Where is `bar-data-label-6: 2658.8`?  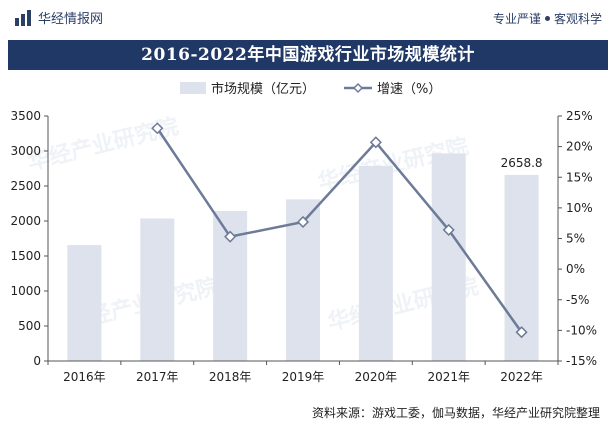 bar-data-label-6: 2658.8 is located at coordinates (522, 163).